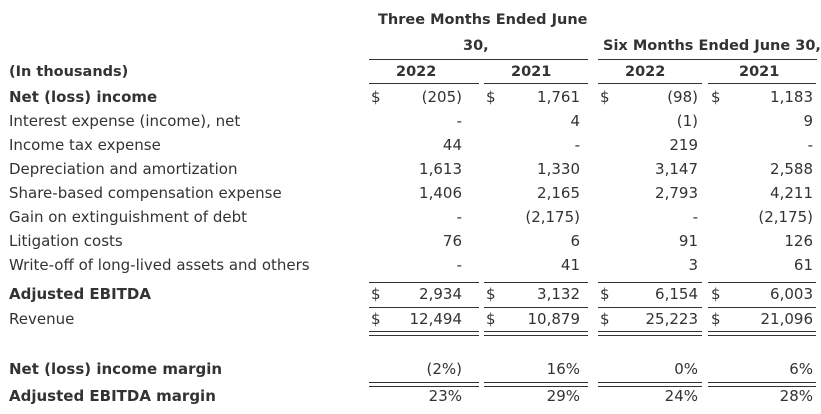 Image resolution: width=821 pixels, height=414 pixels. I want to click on table-cell: 6,154, so click(676, 294).